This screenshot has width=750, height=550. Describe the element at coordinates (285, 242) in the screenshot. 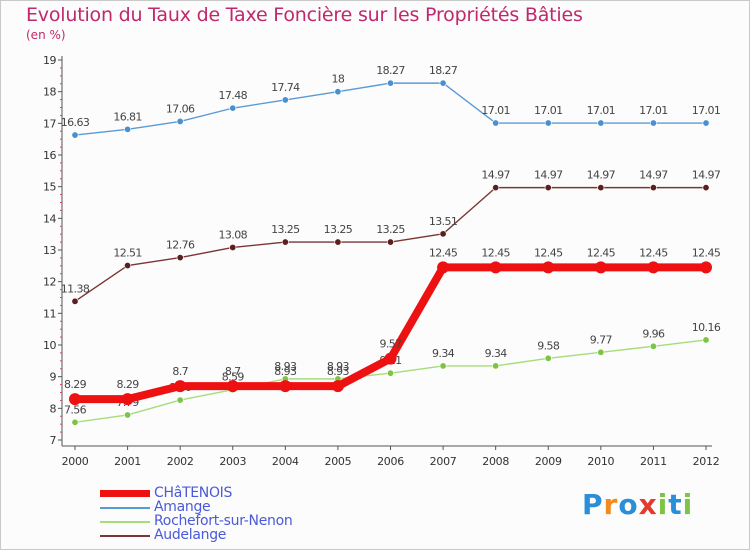

I see `data-point-audelange-2004` at that location.